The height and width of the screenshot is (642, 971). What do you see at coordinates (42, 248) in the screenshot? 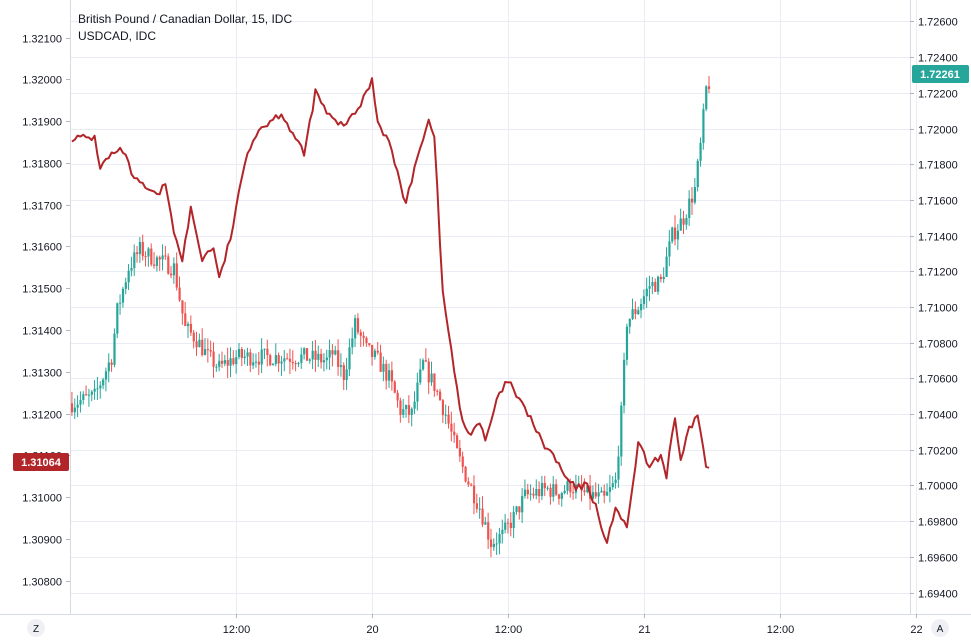
I see `left-tick-label: 1.31600` at bounding box center [42, 248].